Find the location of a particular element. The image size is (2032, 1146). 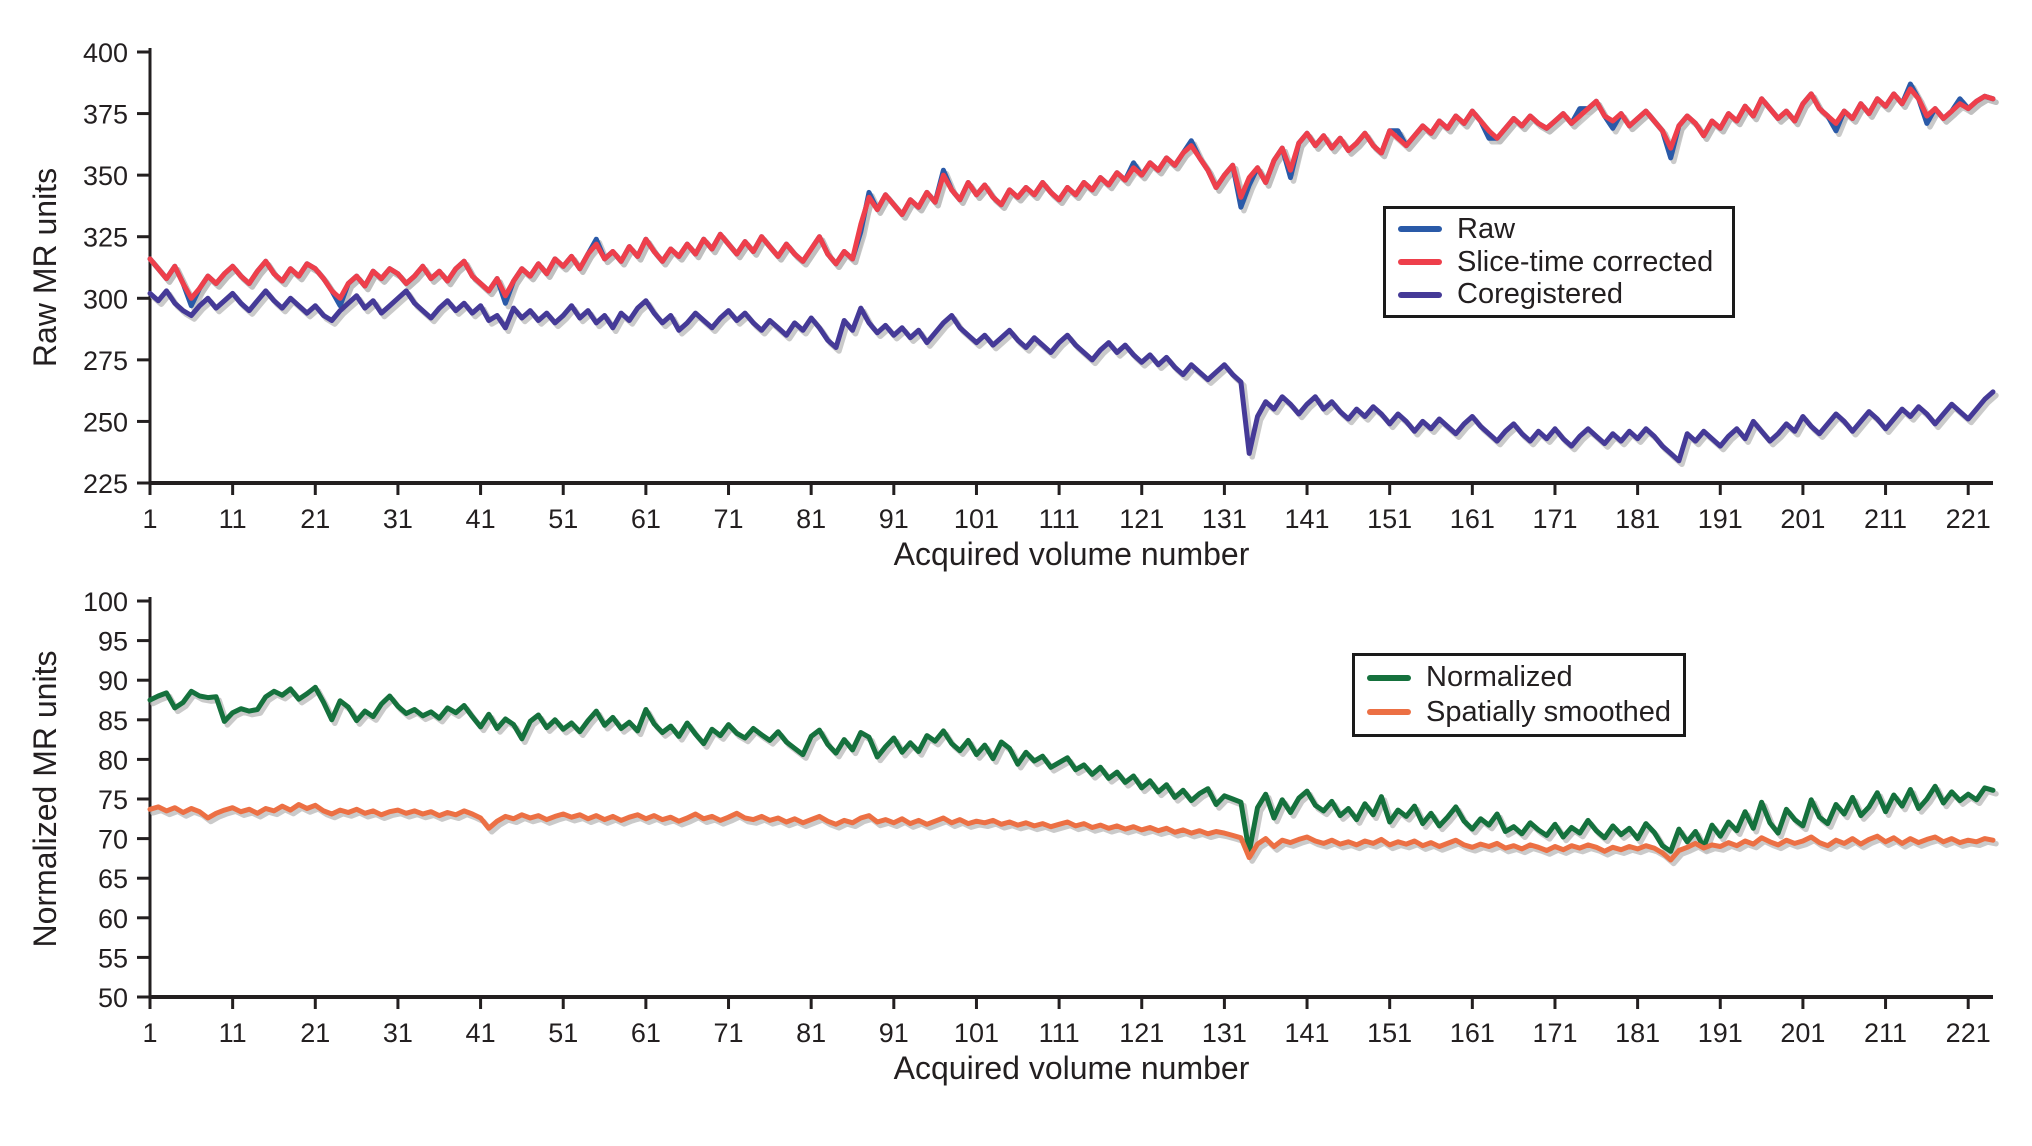

legend-item-slice-time-corrected: Slice-time corrected is located at coordinates (1561, 261).